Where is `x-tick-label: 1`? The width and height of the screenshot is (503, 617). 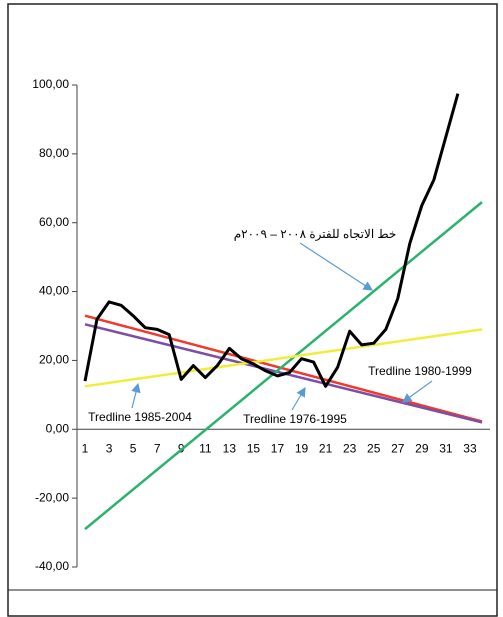 x-tick-label: 1 is located at coordinates (85, 448).